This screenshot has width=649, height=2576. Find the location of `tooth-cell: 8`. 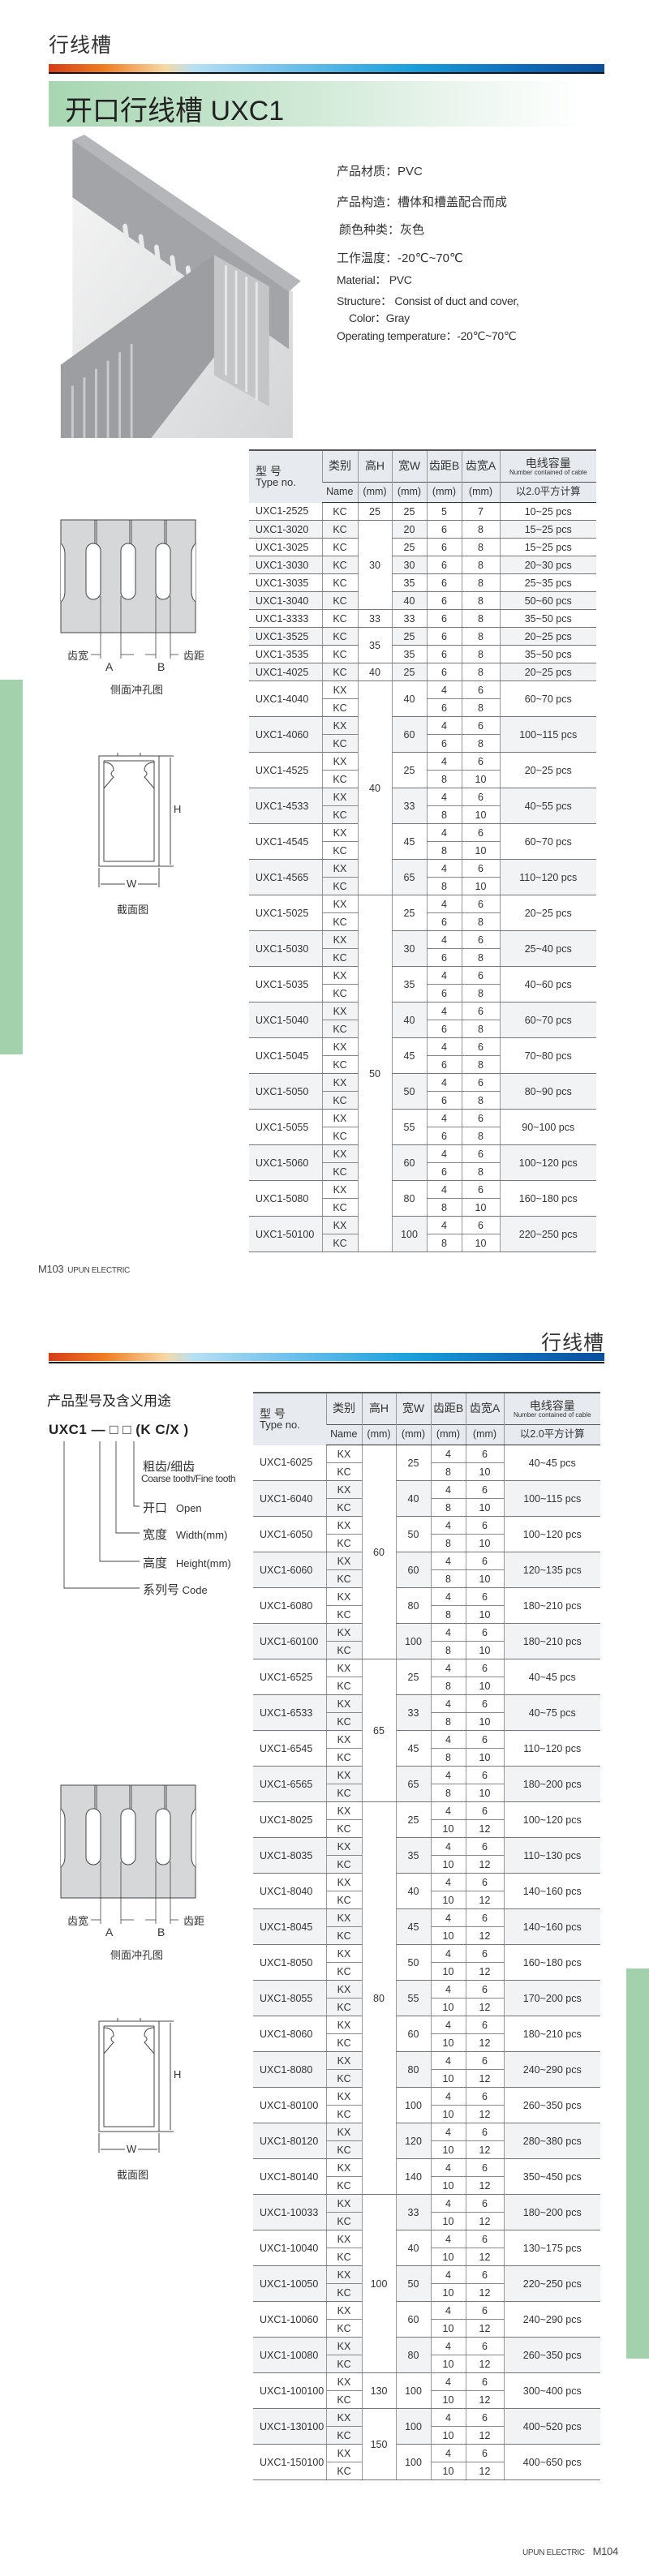

tooth-cell: 8 is located at coordinates (480, 1136).